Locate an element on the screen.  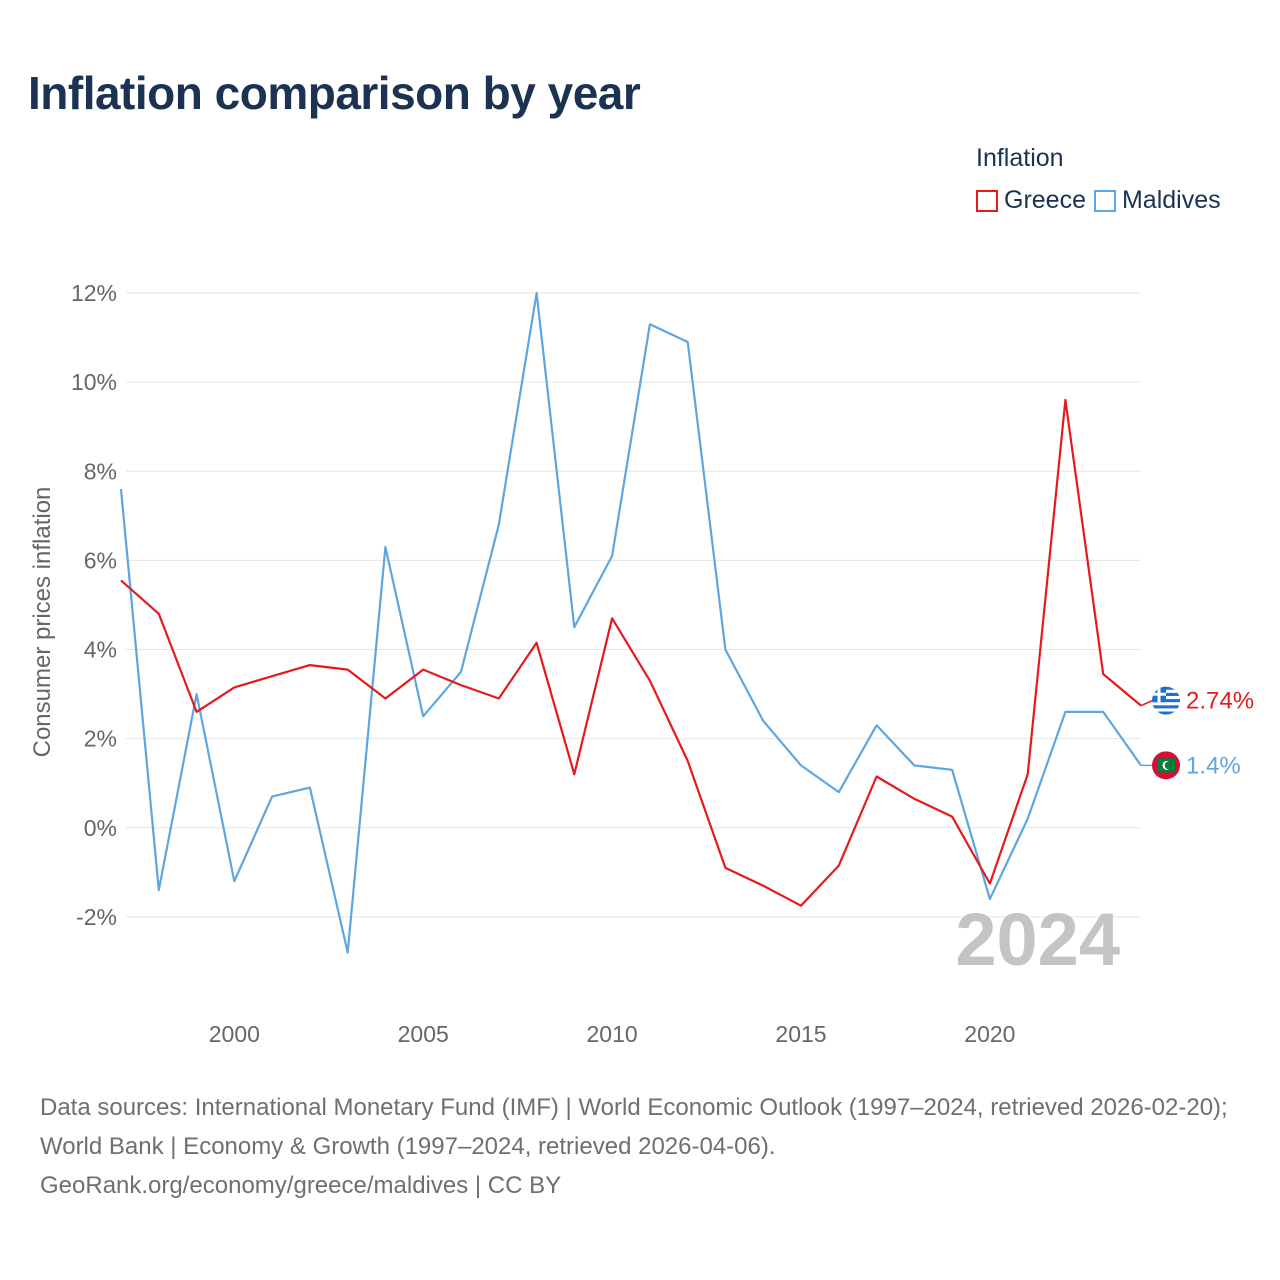
x-tick-label: 2005 is located at coordinates (423, 1034).